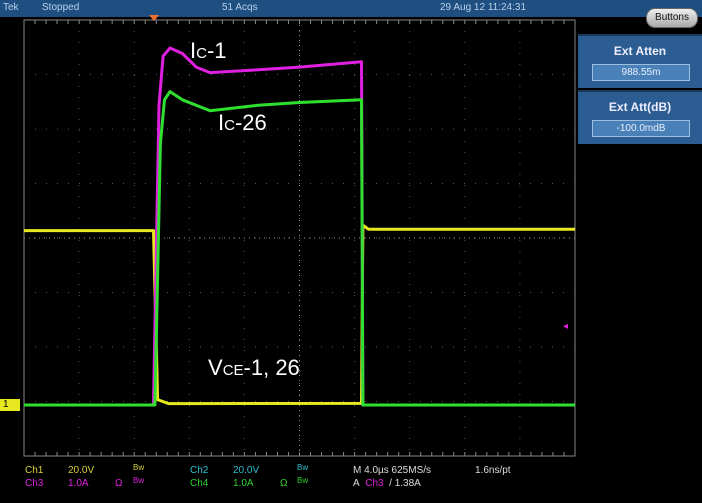 This screenshot has height=503, width=702. Describe the element at coordinates (351, 8) in the screenshot. I see `status-bar: Tek Stopped 51 Acqs 29 Aug 12 11:24:31` at that location.